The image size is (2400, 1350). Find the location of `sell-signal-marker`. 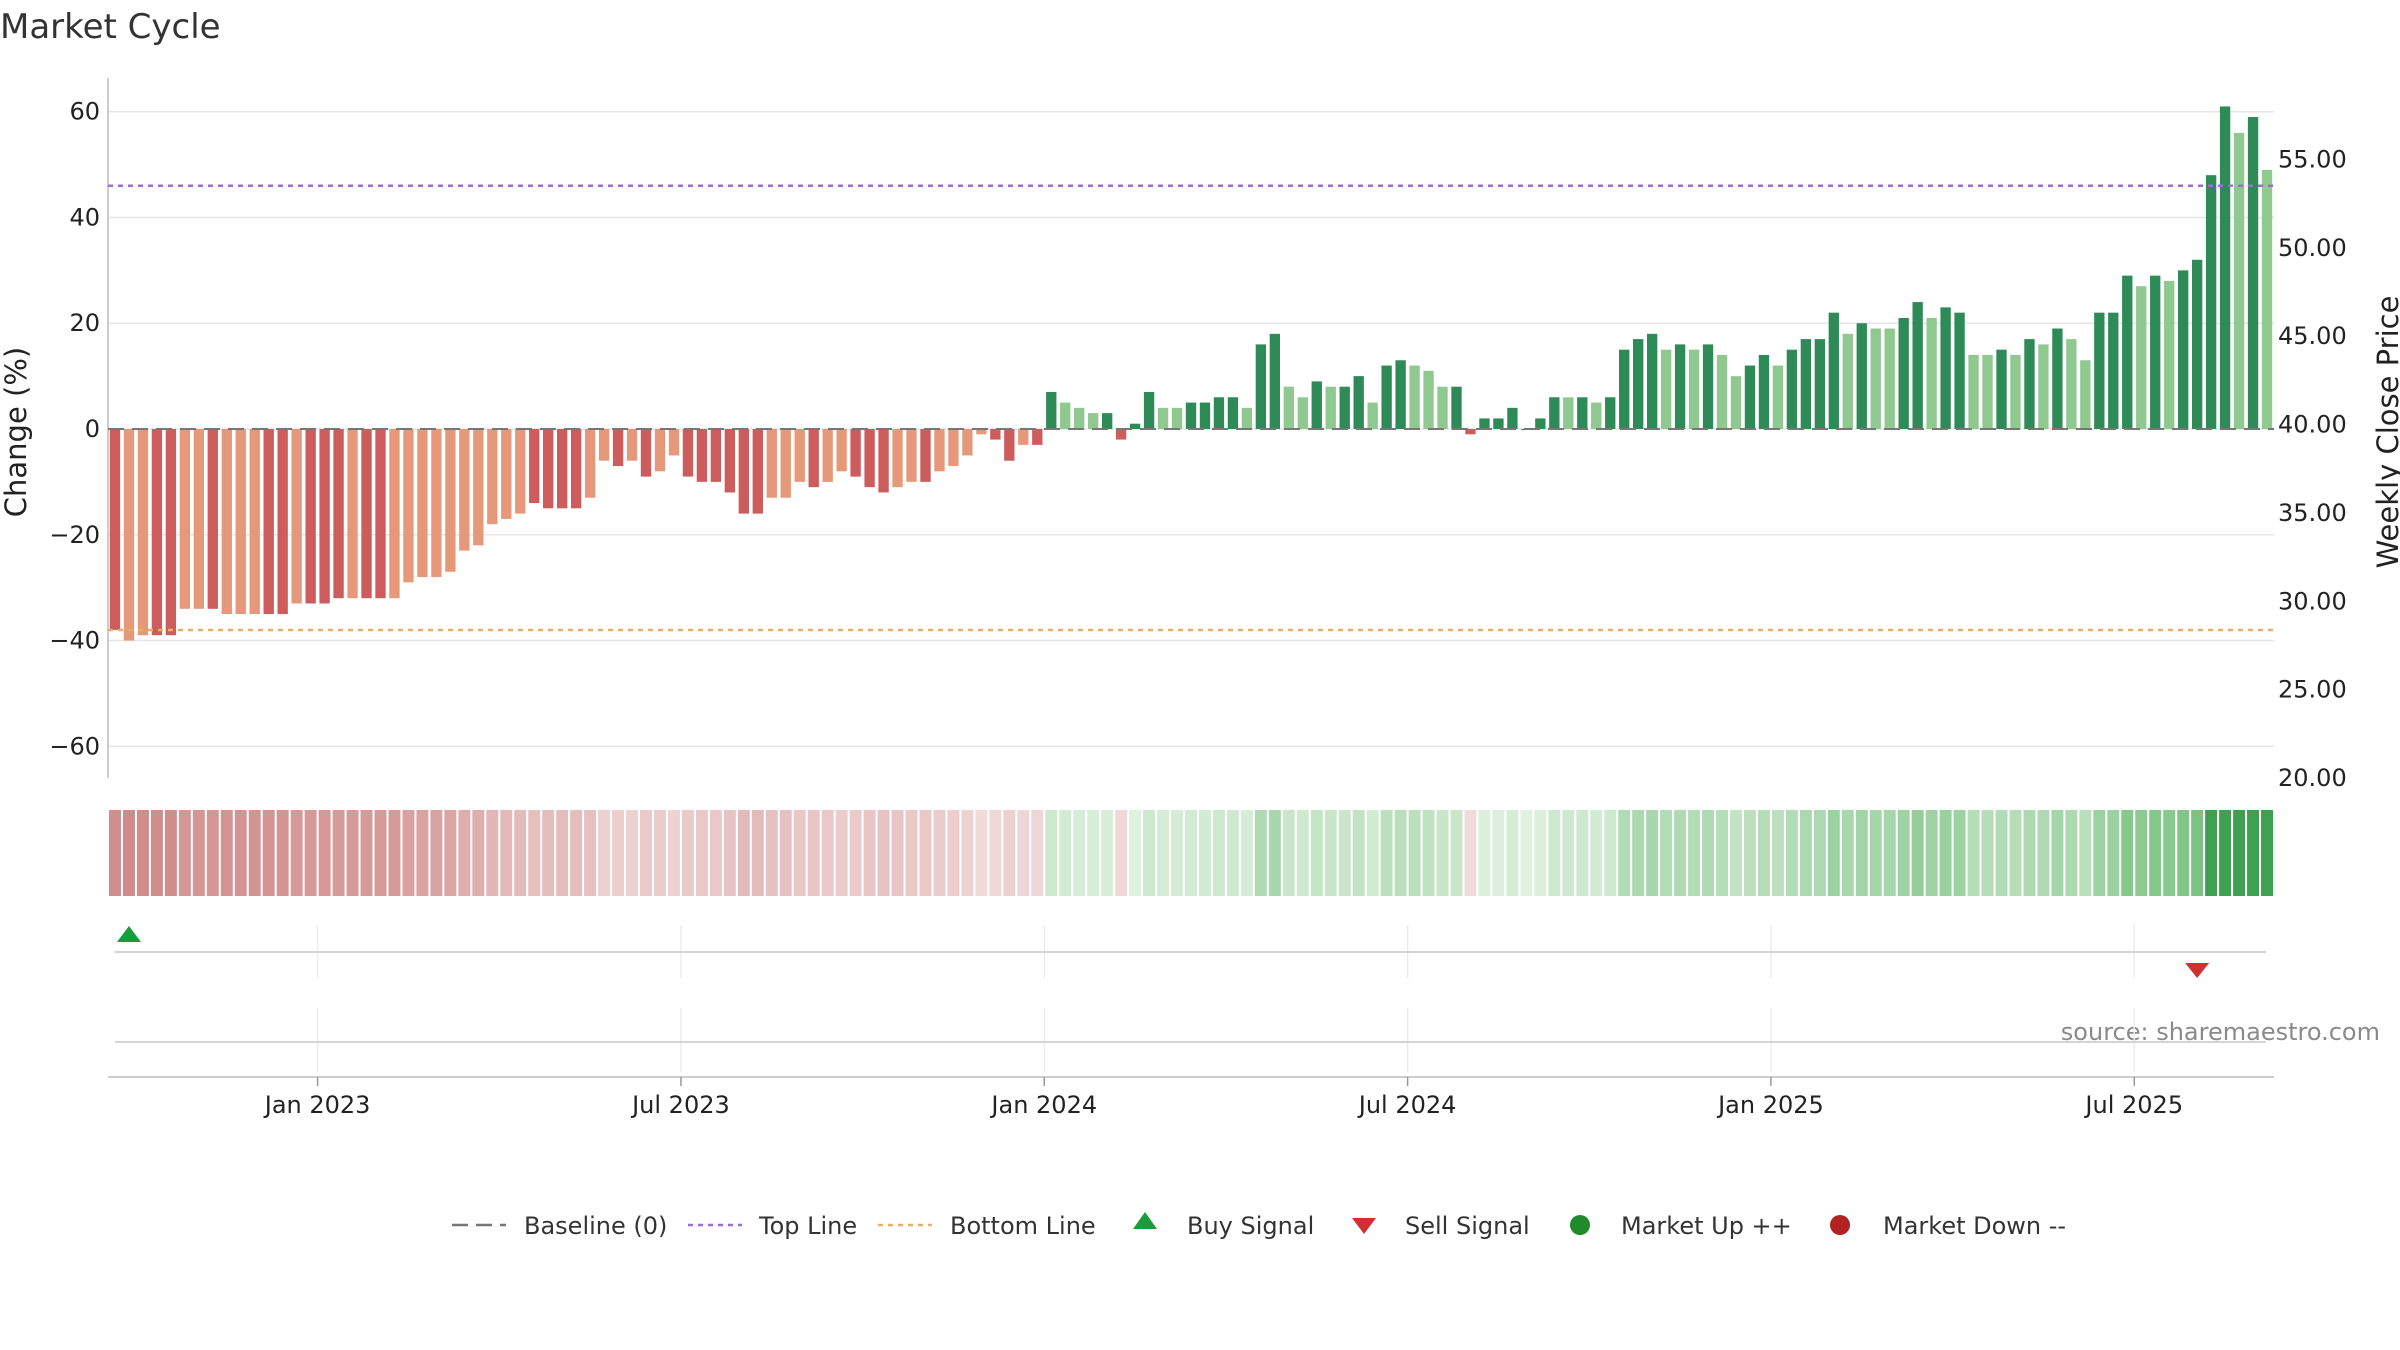

sell-signal-marker is located at coordinates (2197, 970).